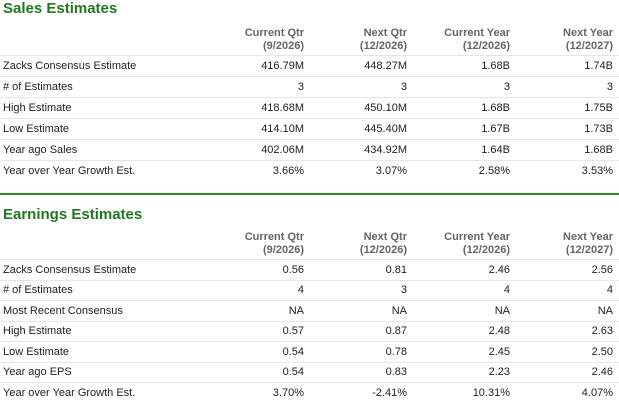 Image resolution: width=619 pixels, height=409 pixels. I want to click on earnings-header-next-year: Next Year (12/2027), so click(567, 242).